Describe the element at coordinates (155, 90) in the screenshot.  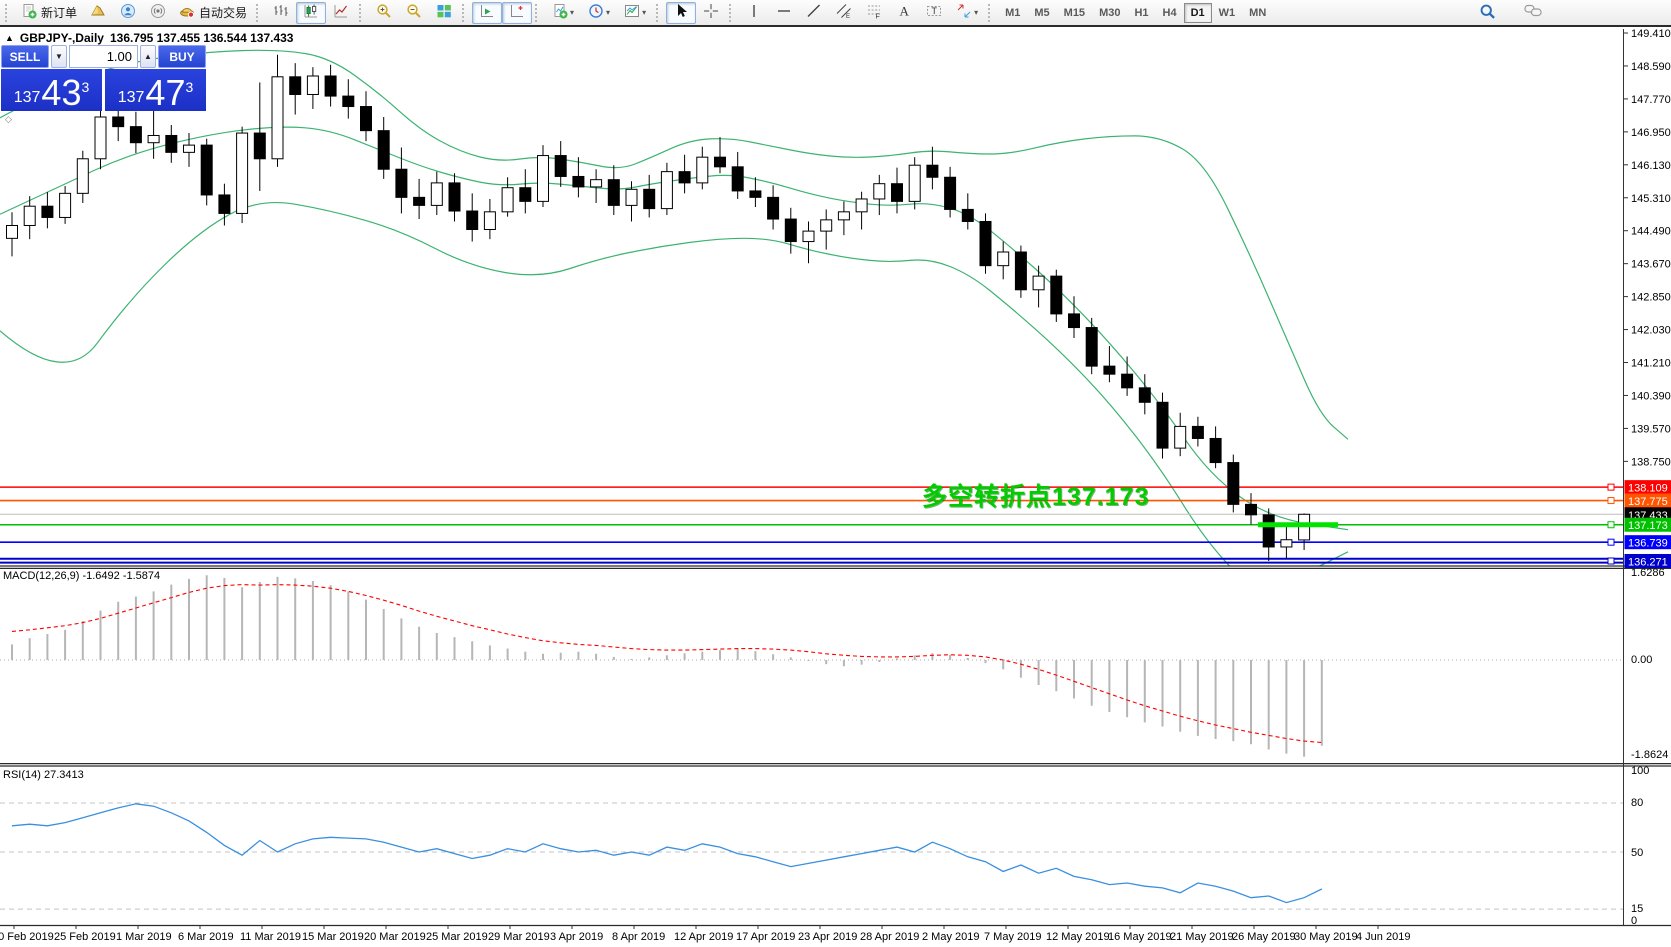
I see `buy-price-display: 137 47 3` at that location.